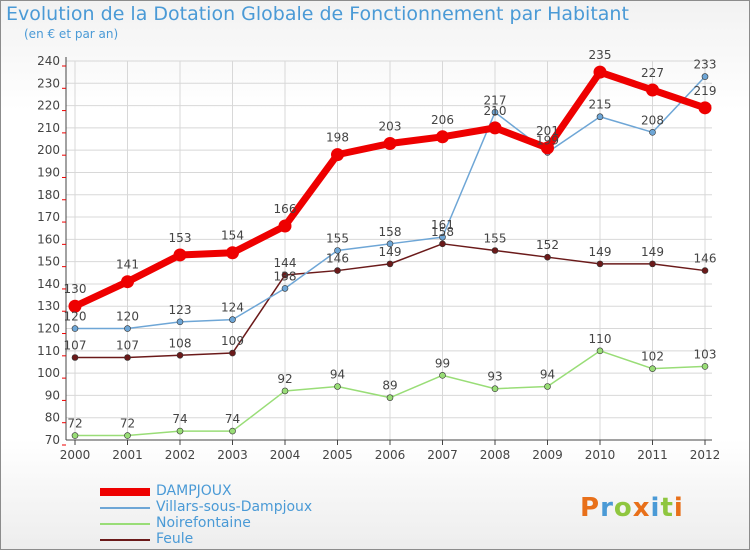 Image resolution: width=750 pixels, height=550 pixels. What do you see at coordinates (389, 386) in the screenshot?
I see `data-label: 89` at bounding box center [389, 386].